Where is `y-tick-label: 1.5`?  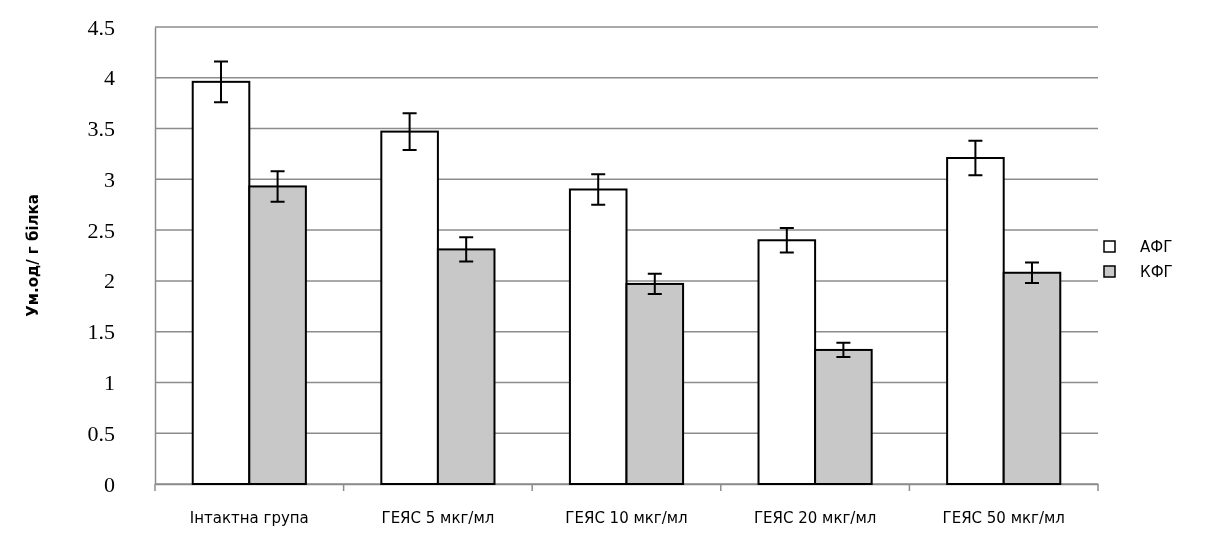 y-tick-label: 1.5 is located at coordinates (101, 332).